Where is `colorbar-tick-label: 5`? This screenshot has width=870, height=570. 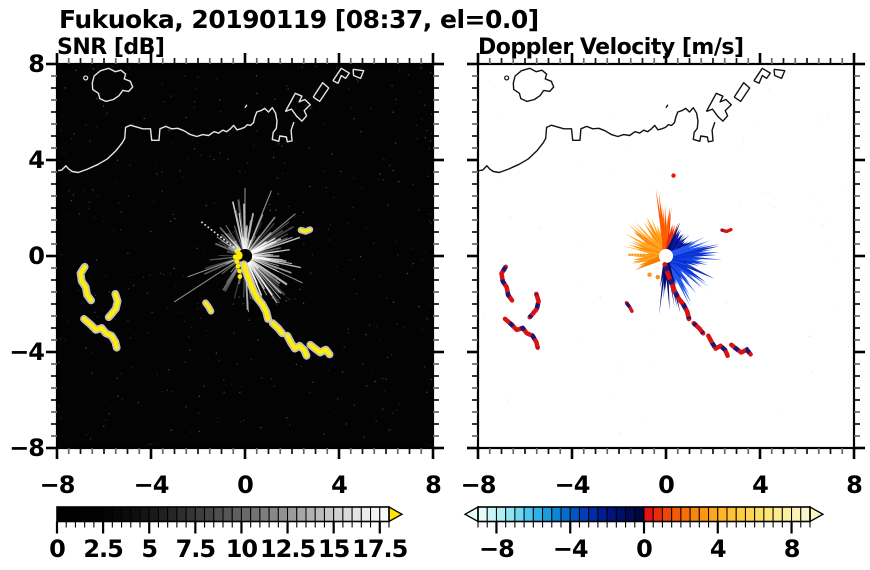 colorbar-tick-label: 5 is located at coordinates (149, 549).